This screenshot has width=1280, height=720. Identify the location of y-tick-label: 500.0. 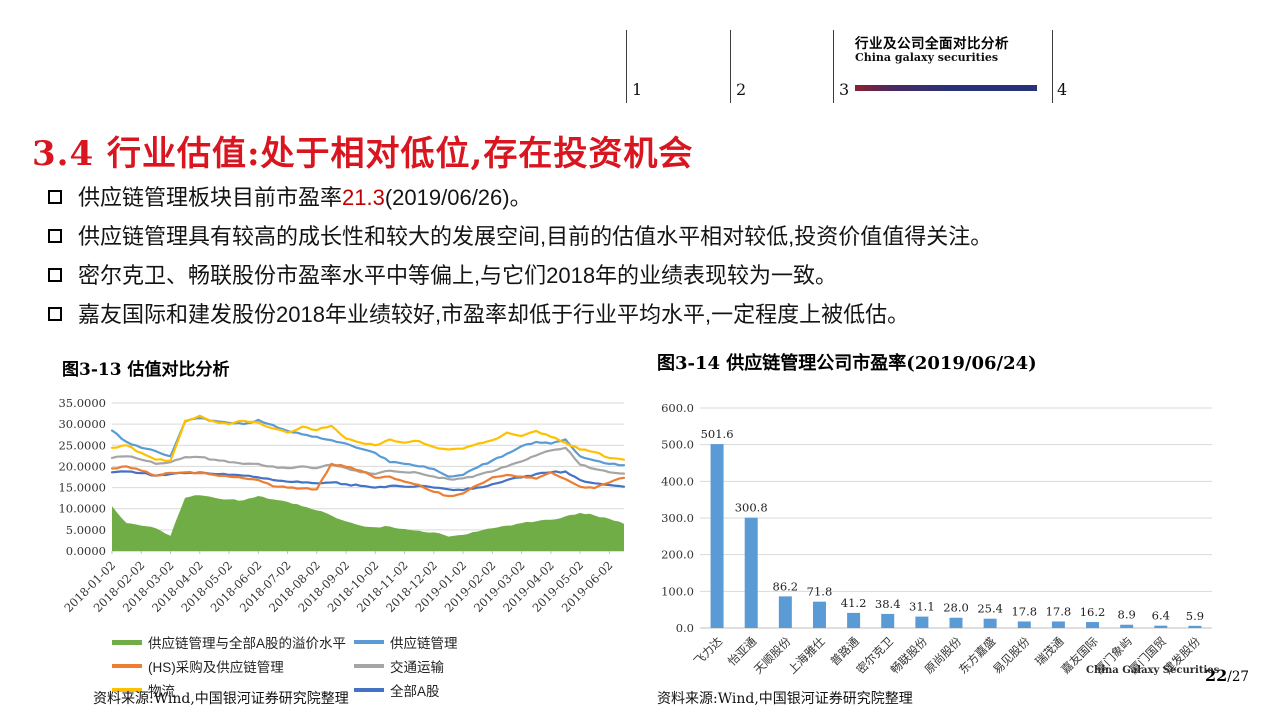
(677, 445).